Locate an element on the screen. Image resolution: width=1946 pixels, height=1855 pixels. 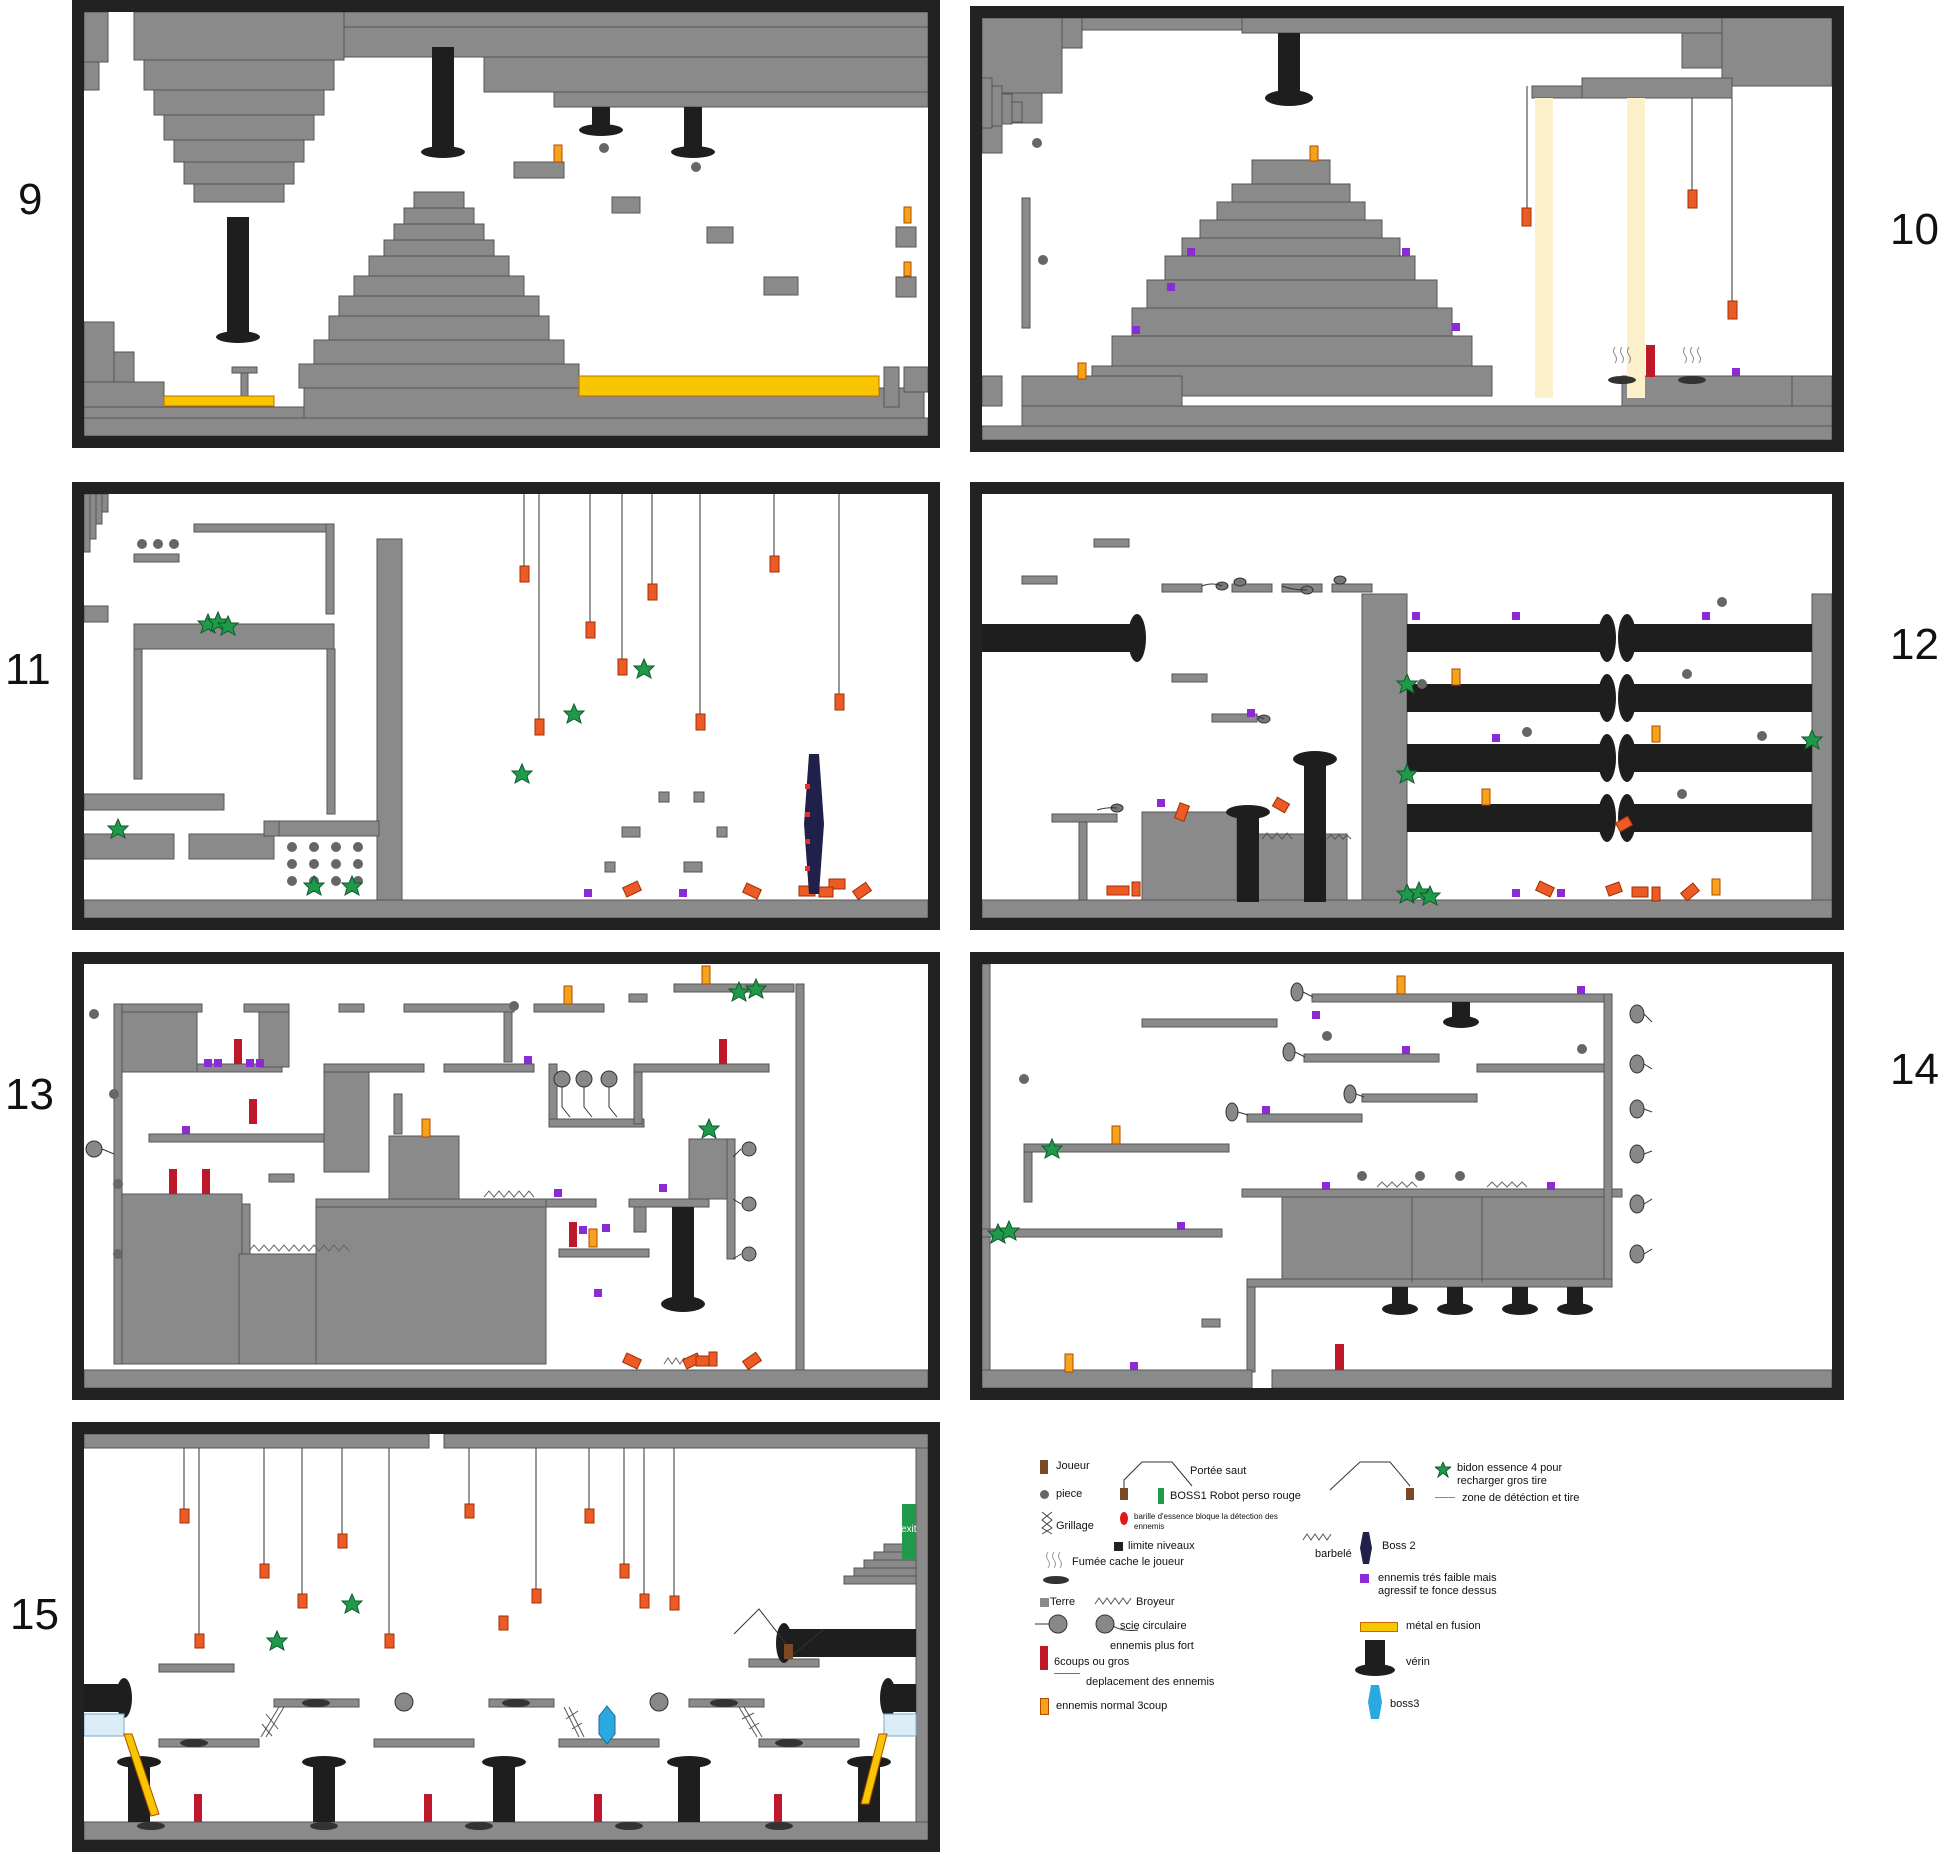
legend-terre: Terre is located at coordinates (1063, 1602).